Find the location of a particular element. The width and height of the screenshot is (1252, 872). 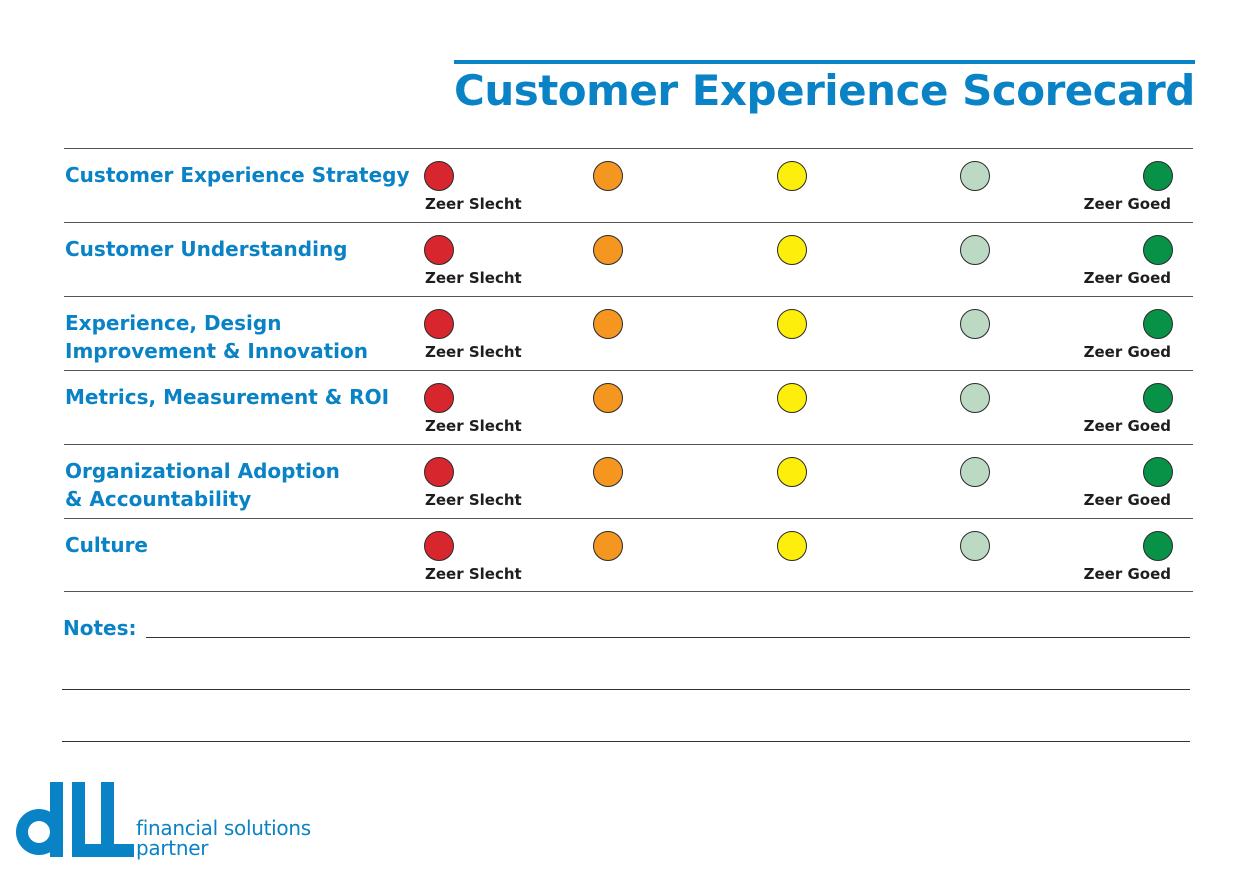

title-rule is located at coordinates (824, 62).